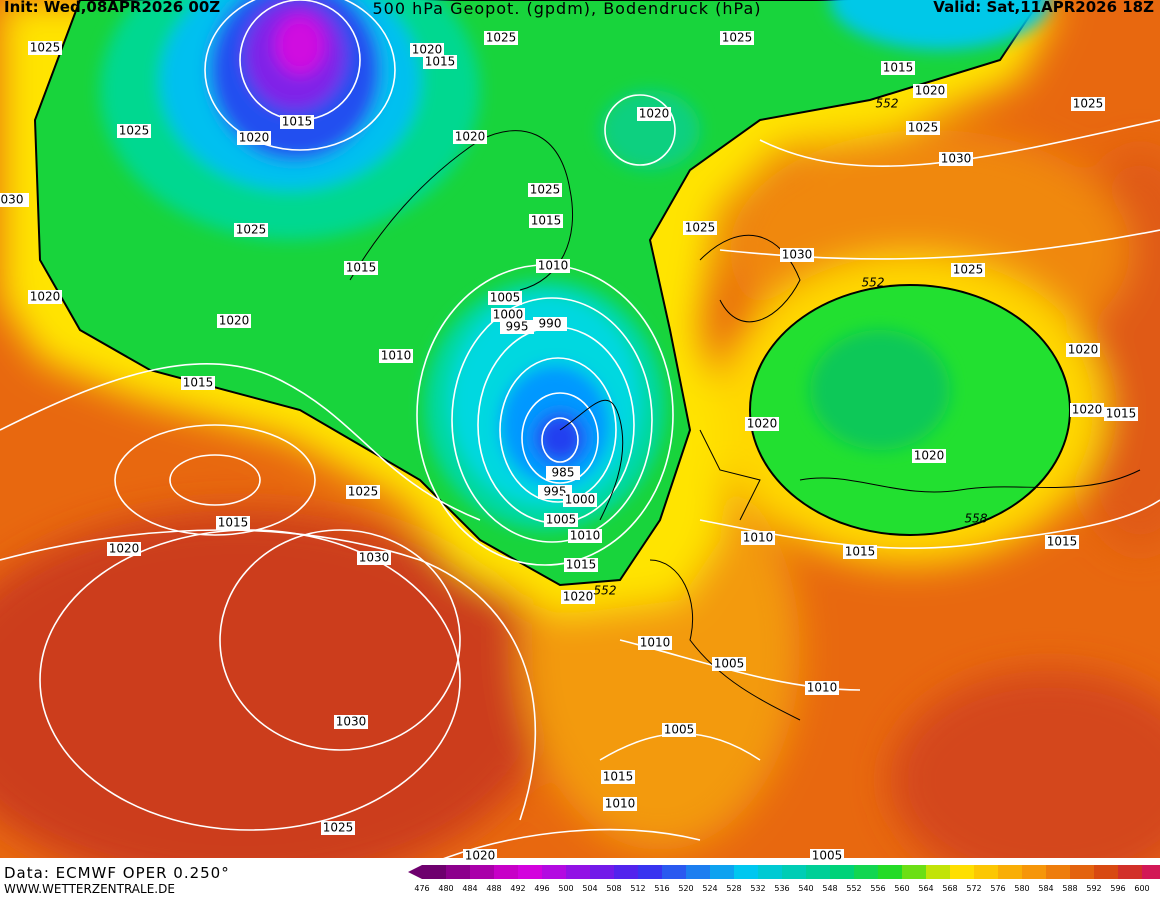  What do you see at coordinates (873, 283) in the screenshot?
I see `height-label: 552` at bounding box center [873, 283].